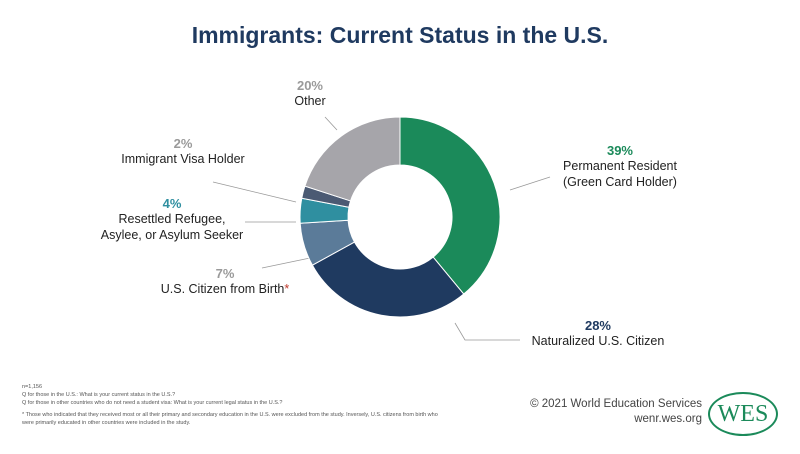  What do you see at coordinates (287, 289) in the screenshot?
I see `footnote-marker: *` at bounding box center [287, 289].